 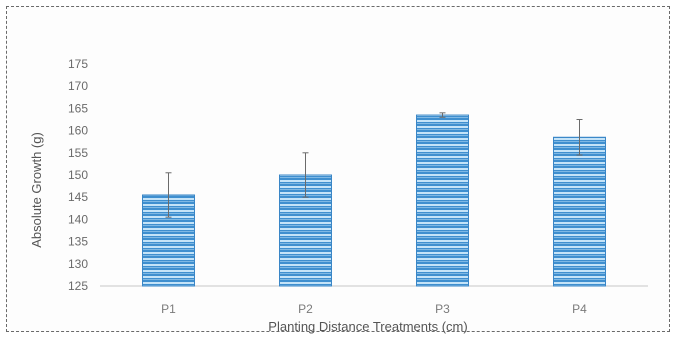 What do you see at coordinates (305, 175) in the screenshot?
I see `error-bar-p2` at bounding box center [305, 175].